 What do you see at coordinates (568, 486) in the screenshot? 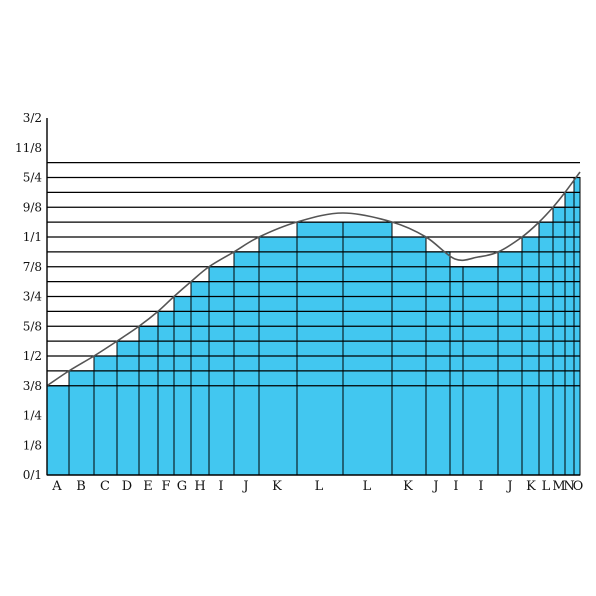
I see `x-tick-label: N` at bounding box center [568, 486].